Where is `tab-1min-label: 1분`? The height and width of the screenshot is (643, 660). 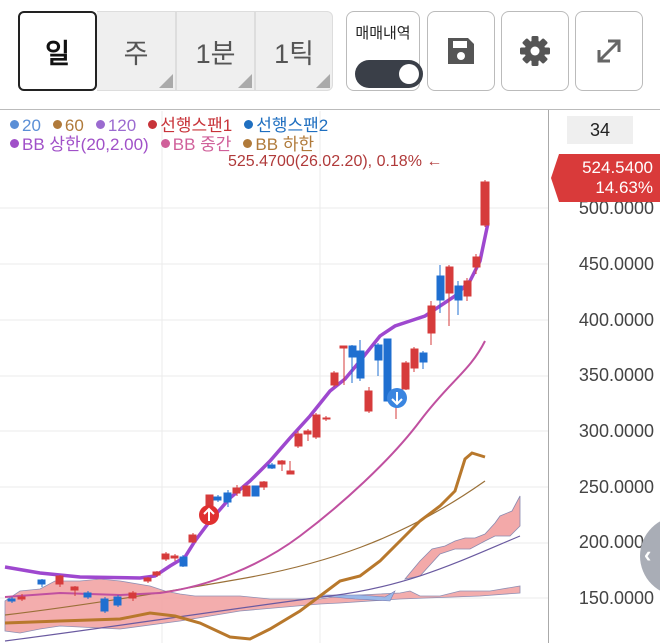 tab-1min-label: 1분 is located at coordinates (215, 53).